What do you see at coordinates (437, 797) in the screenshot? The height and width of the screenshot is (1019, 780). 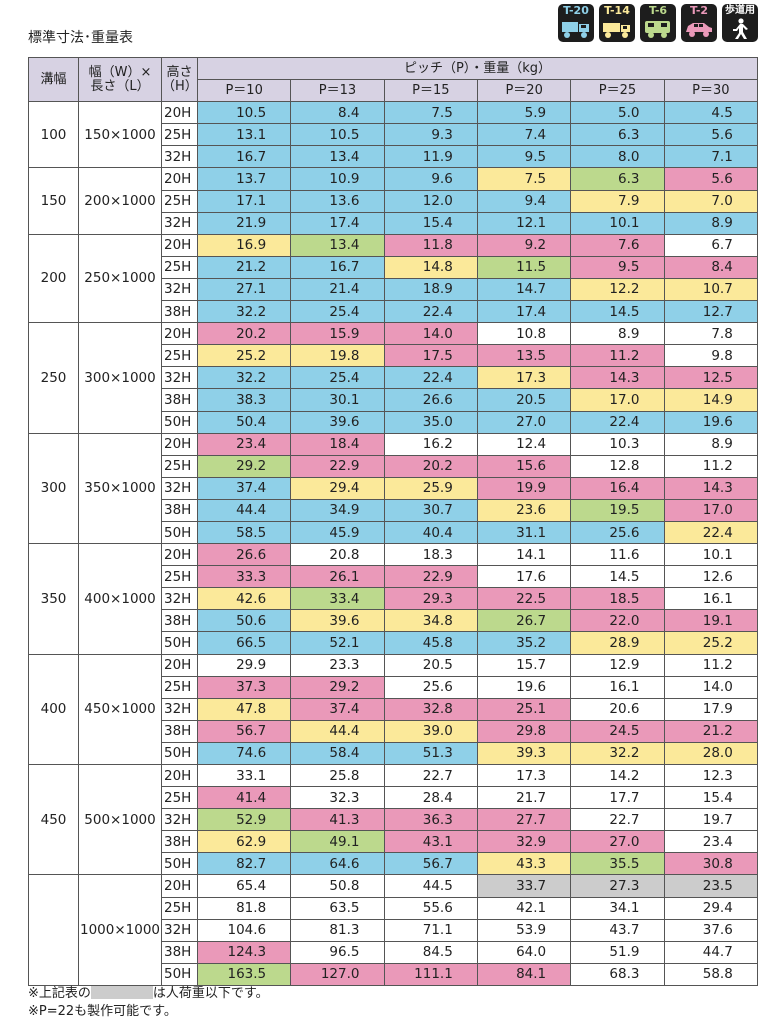 I see `weight-value: 28.4` at bounding box center [437, 797].